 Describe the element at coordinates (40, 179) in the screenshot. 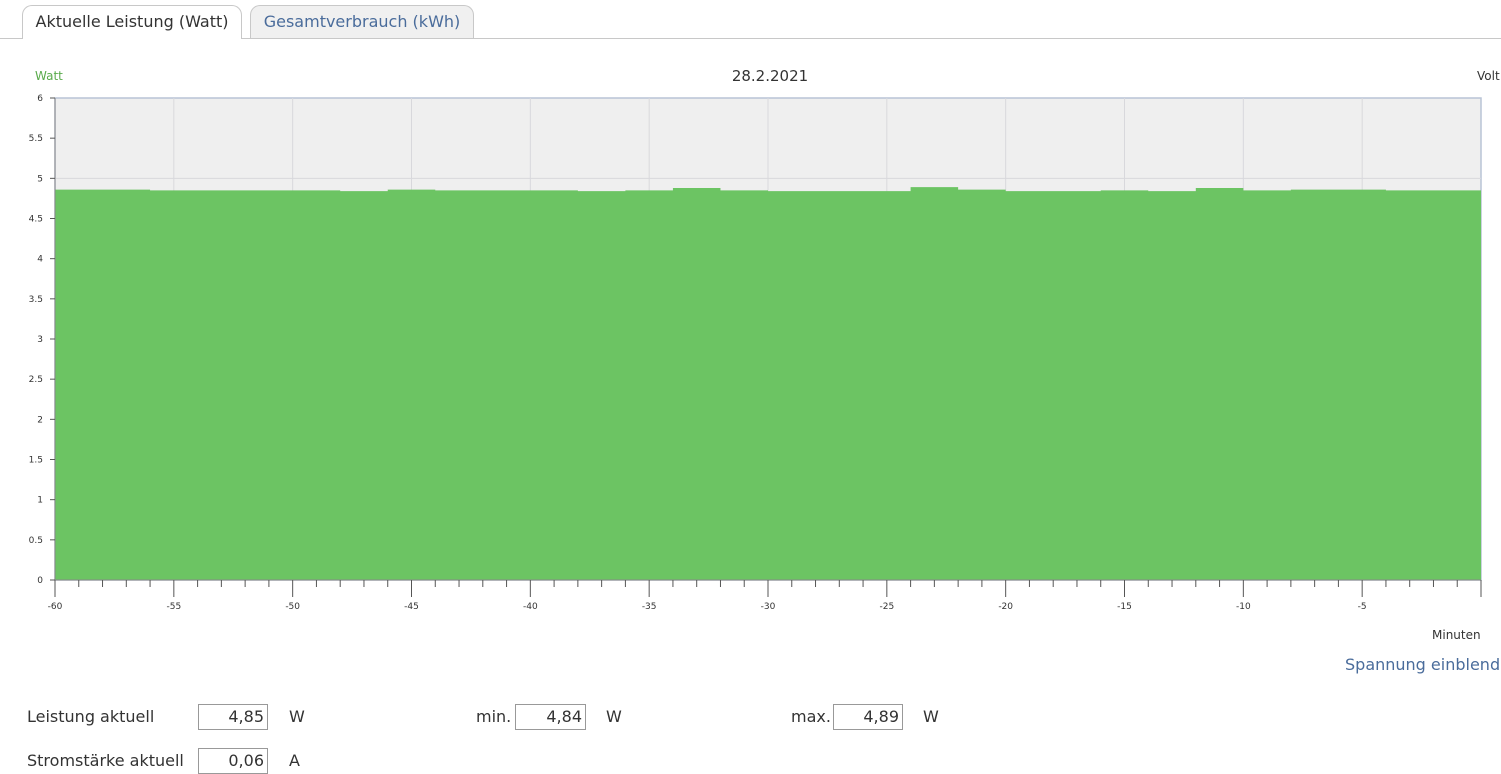

I see `y-tick-label: 5` at that location.